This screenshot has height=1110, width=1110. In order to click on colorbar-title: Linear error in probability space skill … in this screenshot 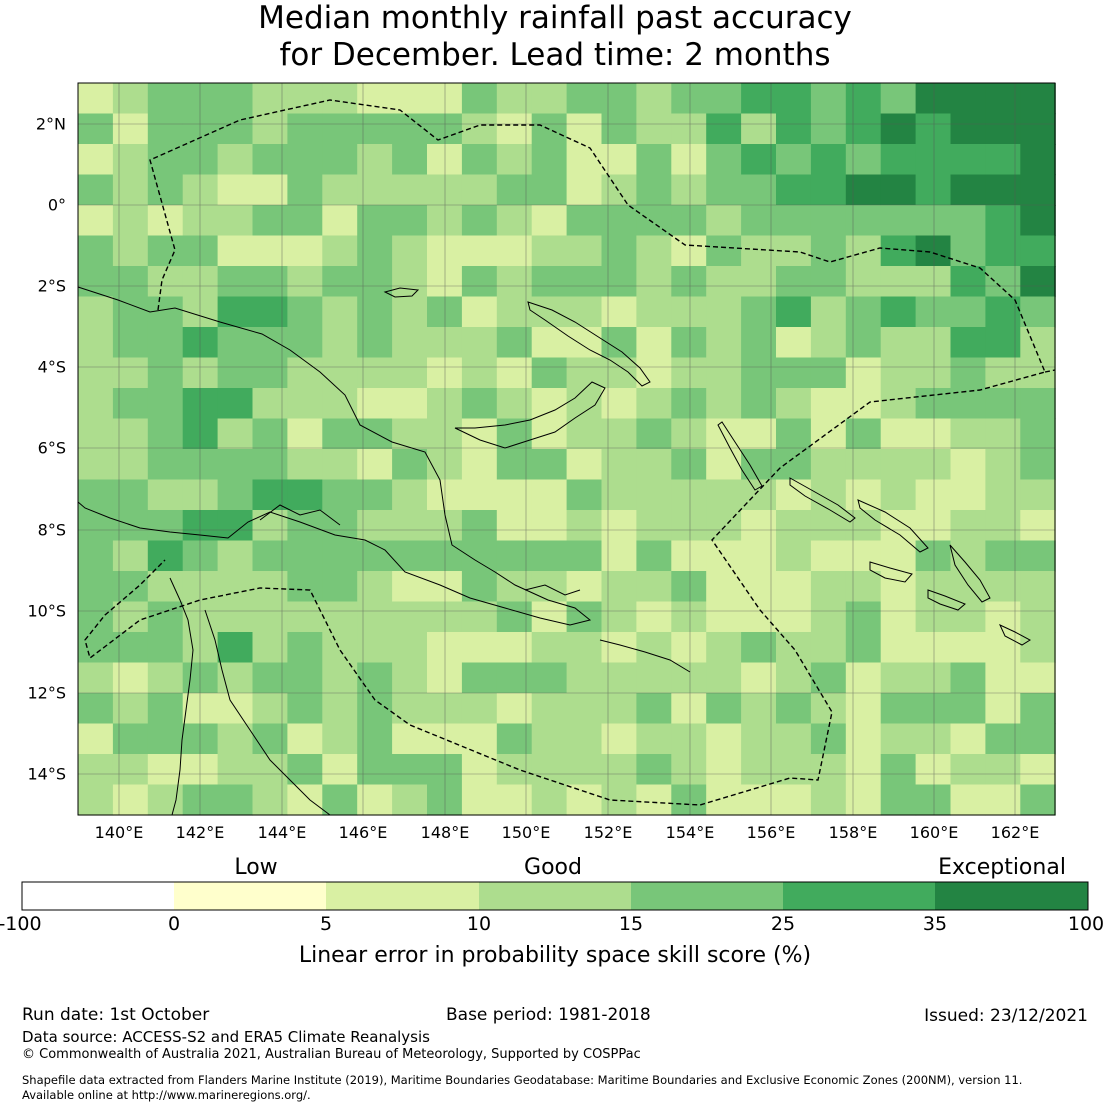, I will do `click(555, 955)`.